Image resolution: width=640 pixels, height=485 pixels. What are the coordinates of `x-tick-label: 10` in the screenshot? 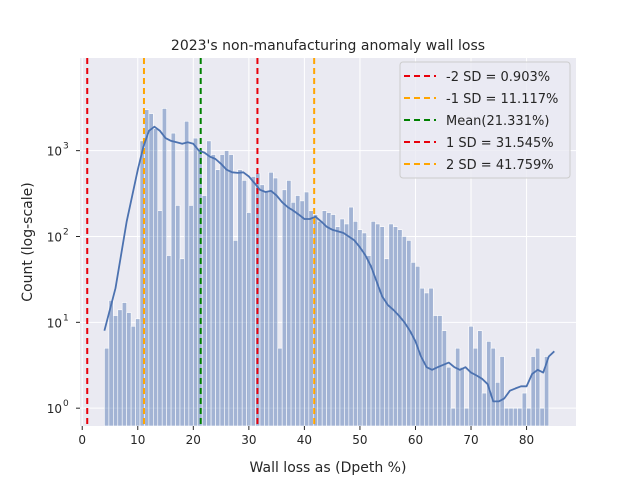 It's located at (137, 440).